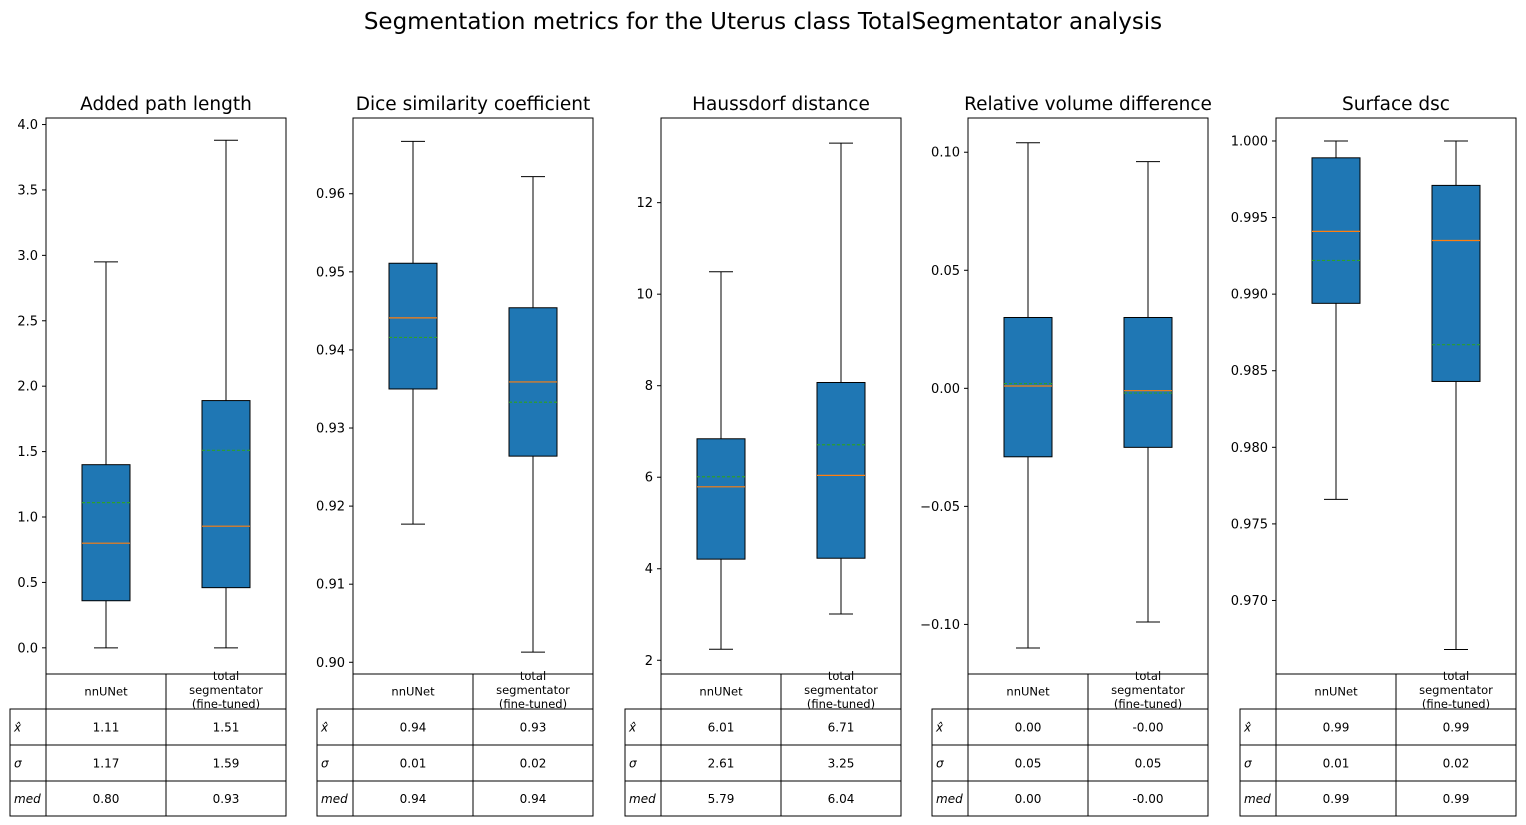  Describe the element at coordinates (649, 661) in the screenshot. I see `y-tick-label: 2` at that location.